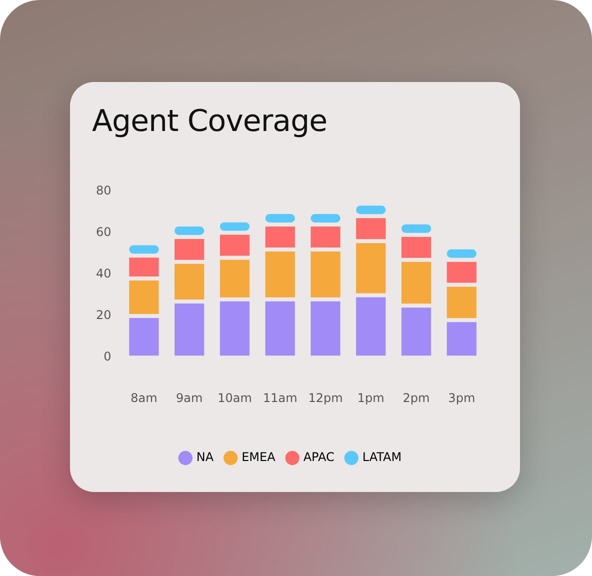  I want to click on y-tick-label: 0, so click(108, 357).